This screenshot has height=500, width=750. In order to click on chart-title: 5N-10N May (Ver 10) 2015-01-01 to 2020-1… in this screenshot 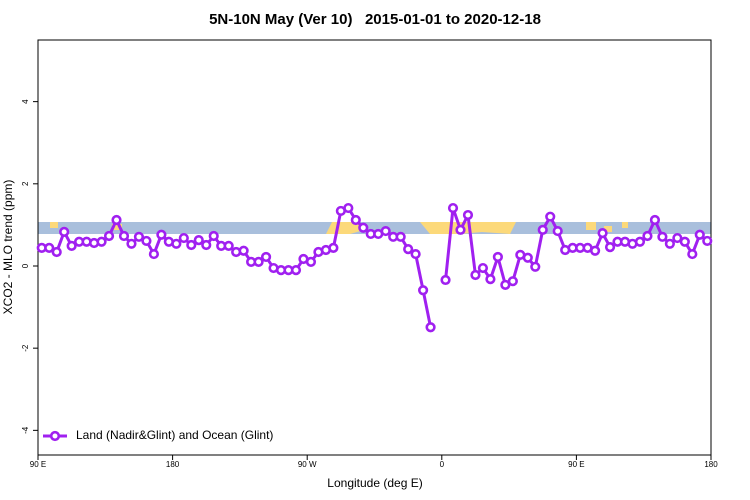, I will do `click(375, 19)`.